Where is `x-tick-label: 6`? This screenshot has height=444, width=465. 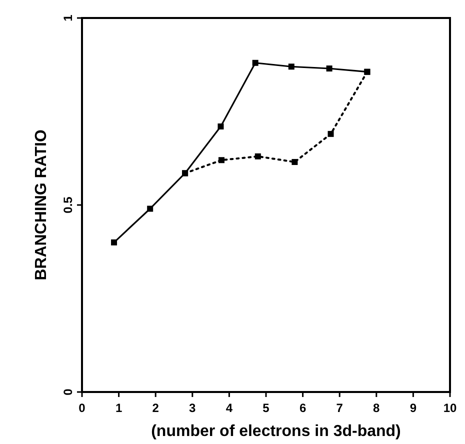
x-tick-label: 6 is located at coordinates (302, 408).